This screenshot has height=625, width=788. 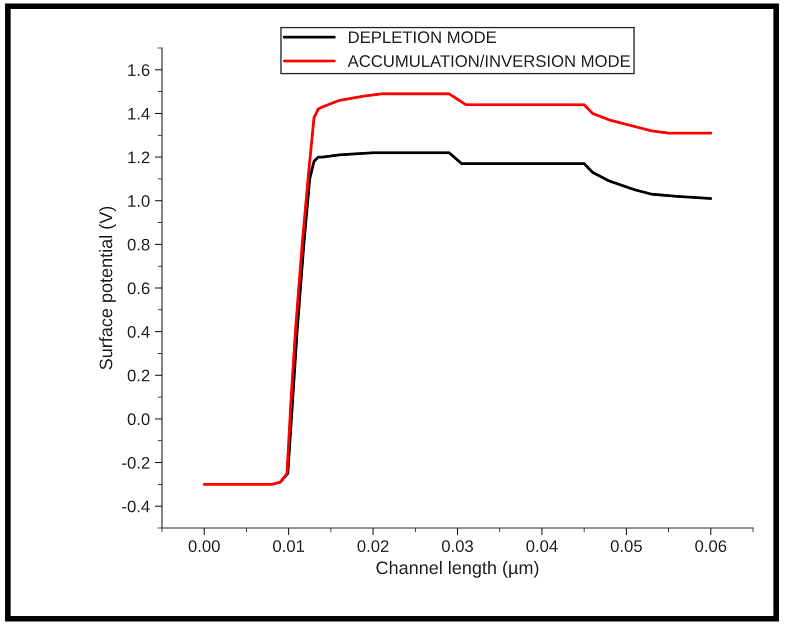 I want to click on y-tick-label: -0.2, so click(x=136, y=462).